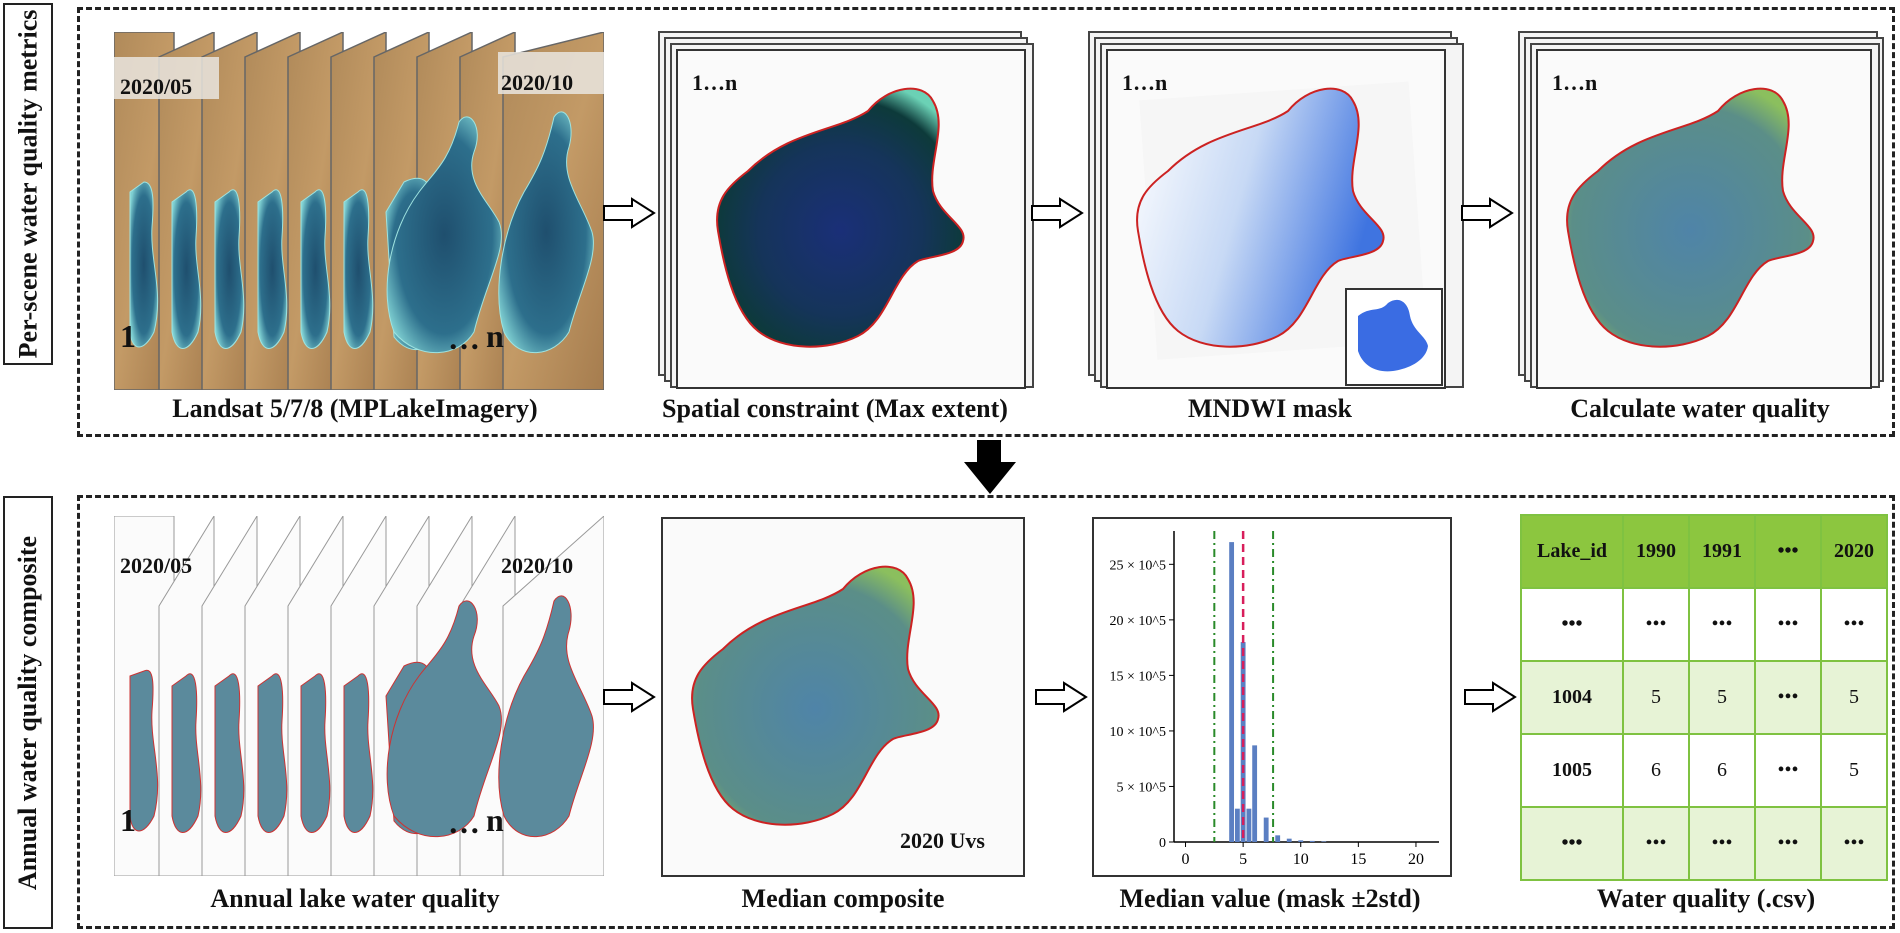 Image resolution: width=1900 pixels, height=933 pixels. I want to click on landsat-stack, so click(359, 210).